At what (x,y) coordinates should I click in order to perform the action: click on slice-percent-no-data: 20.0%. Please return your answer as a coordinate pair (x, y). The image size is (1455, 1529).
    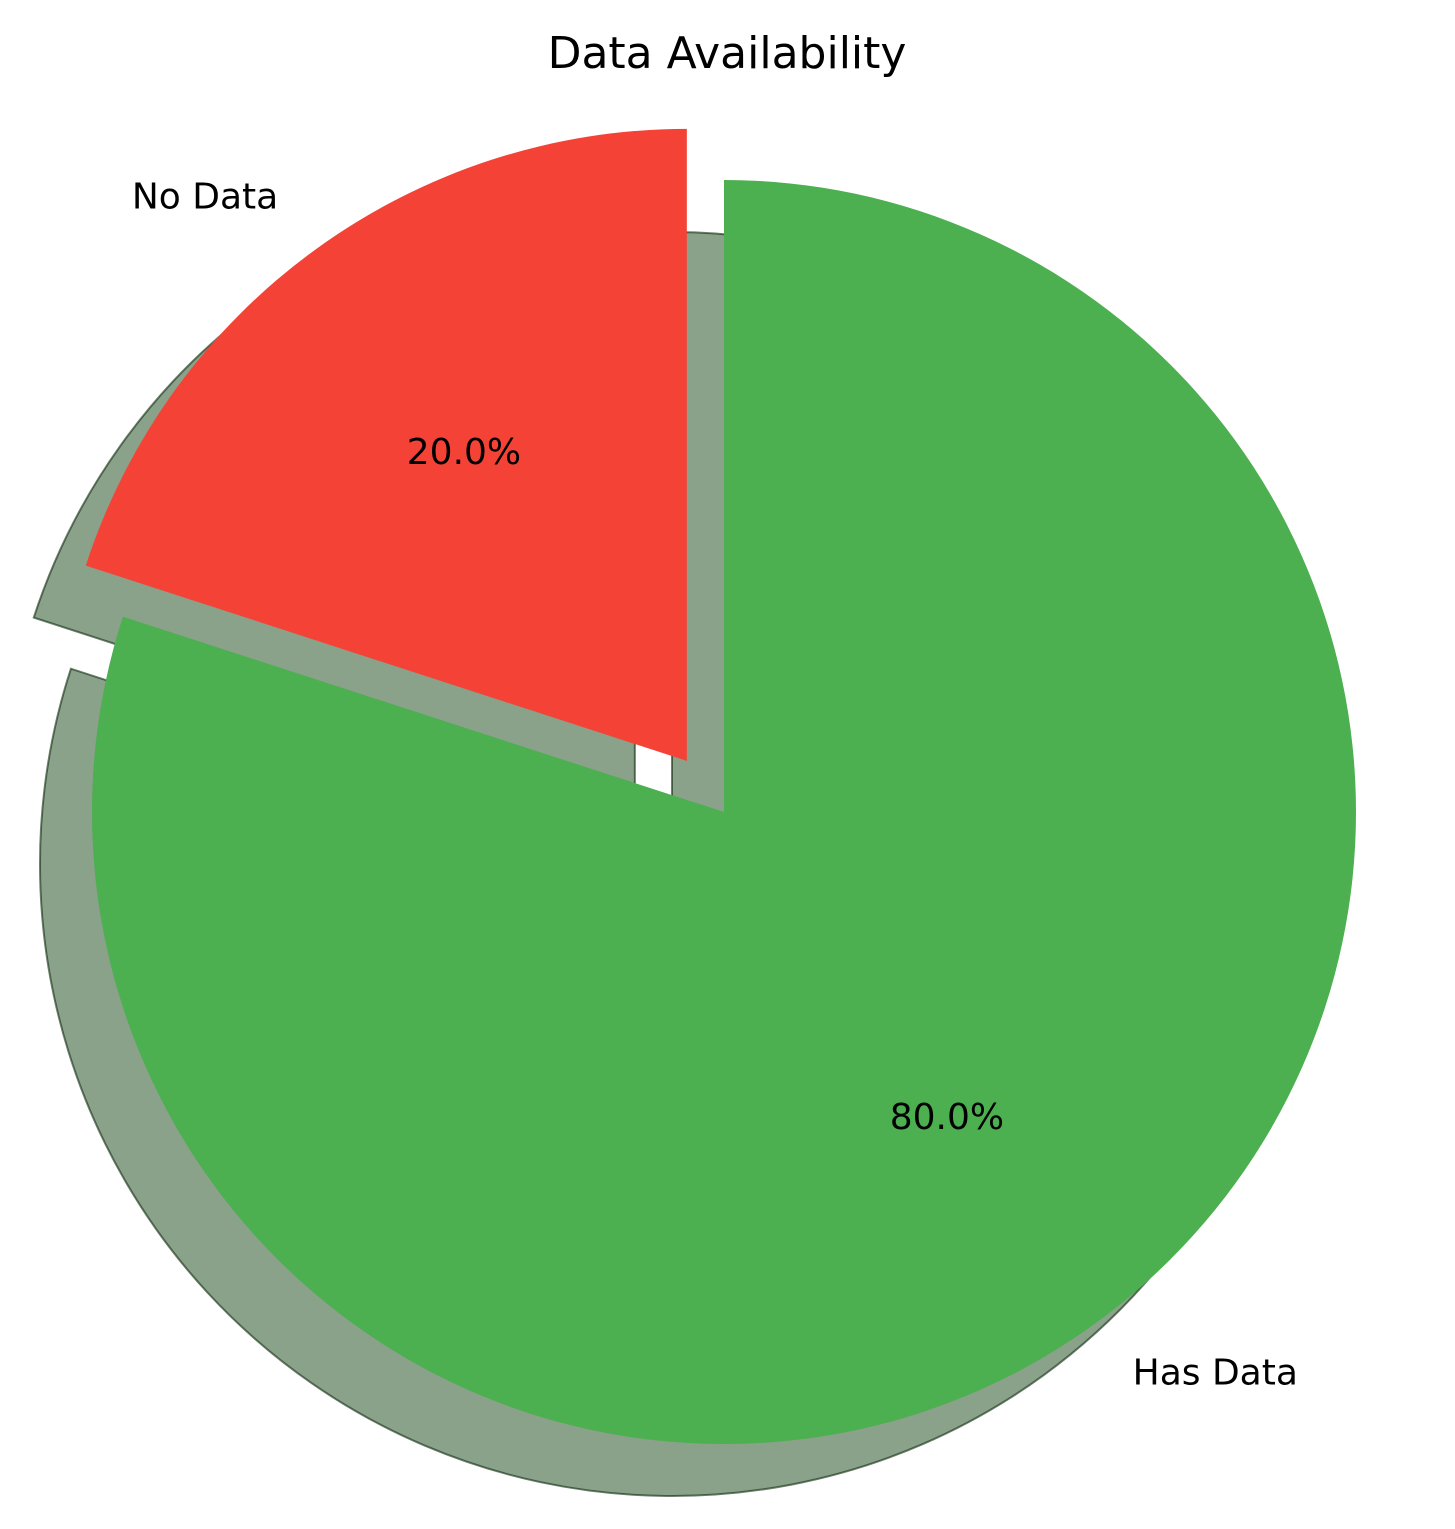
    Looking at the image, I should click on (464, 452).